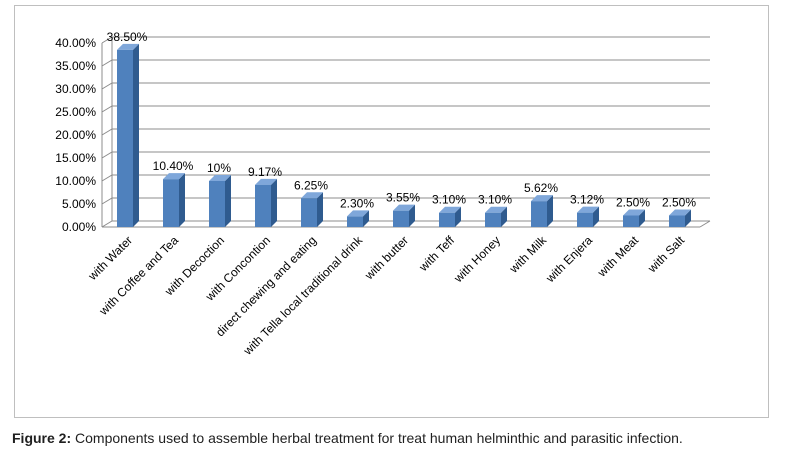  I want to click on category-label: with Teff, so click(437, 254).